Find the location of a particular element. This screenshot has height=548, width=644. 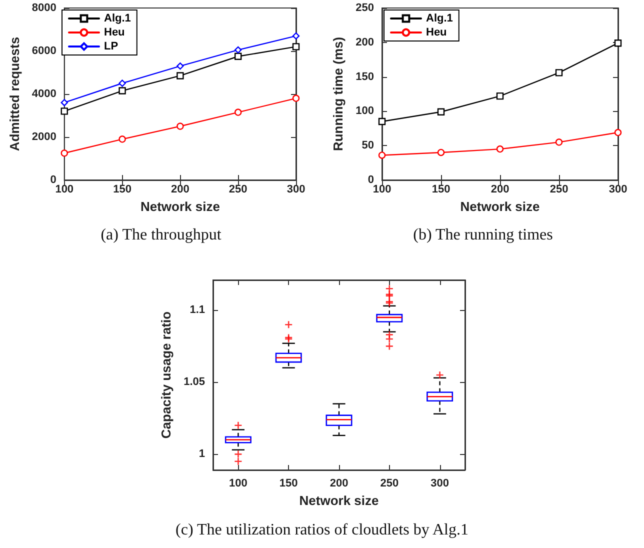

y-tick-label: 1 is located at coordinates (201, 454).